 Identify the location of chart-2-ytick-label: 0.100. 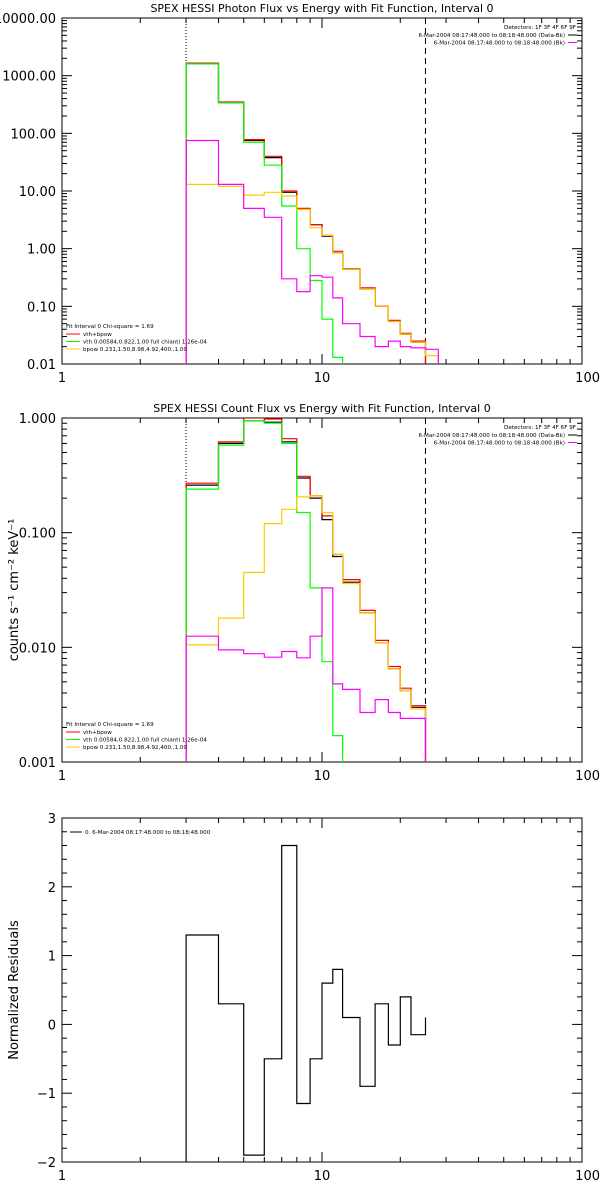
(37, 534).